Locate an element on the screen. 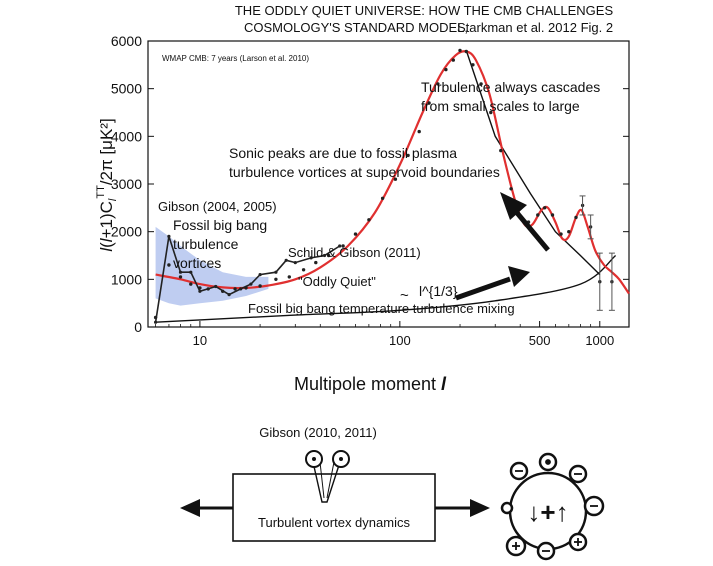  x-axis-label: Multipole moment l is located at coordinates (370, 384).